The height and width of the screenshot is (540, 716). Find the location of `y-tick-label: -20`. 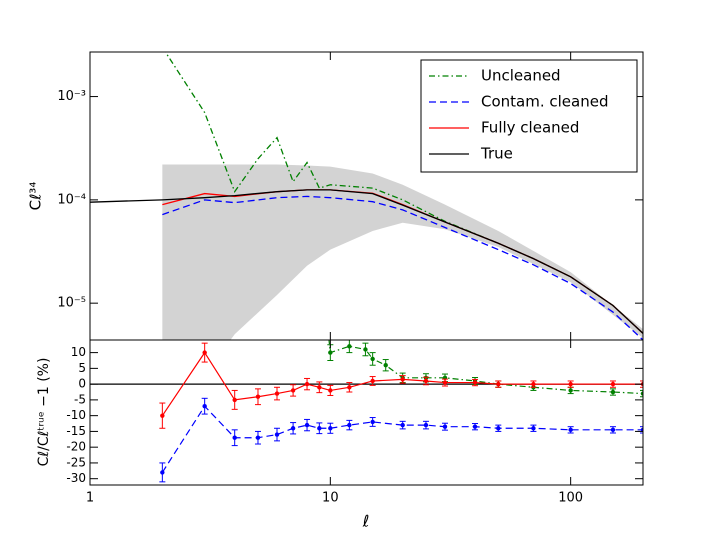

y-tick-label: -20 is located at coordinates (76, 447).